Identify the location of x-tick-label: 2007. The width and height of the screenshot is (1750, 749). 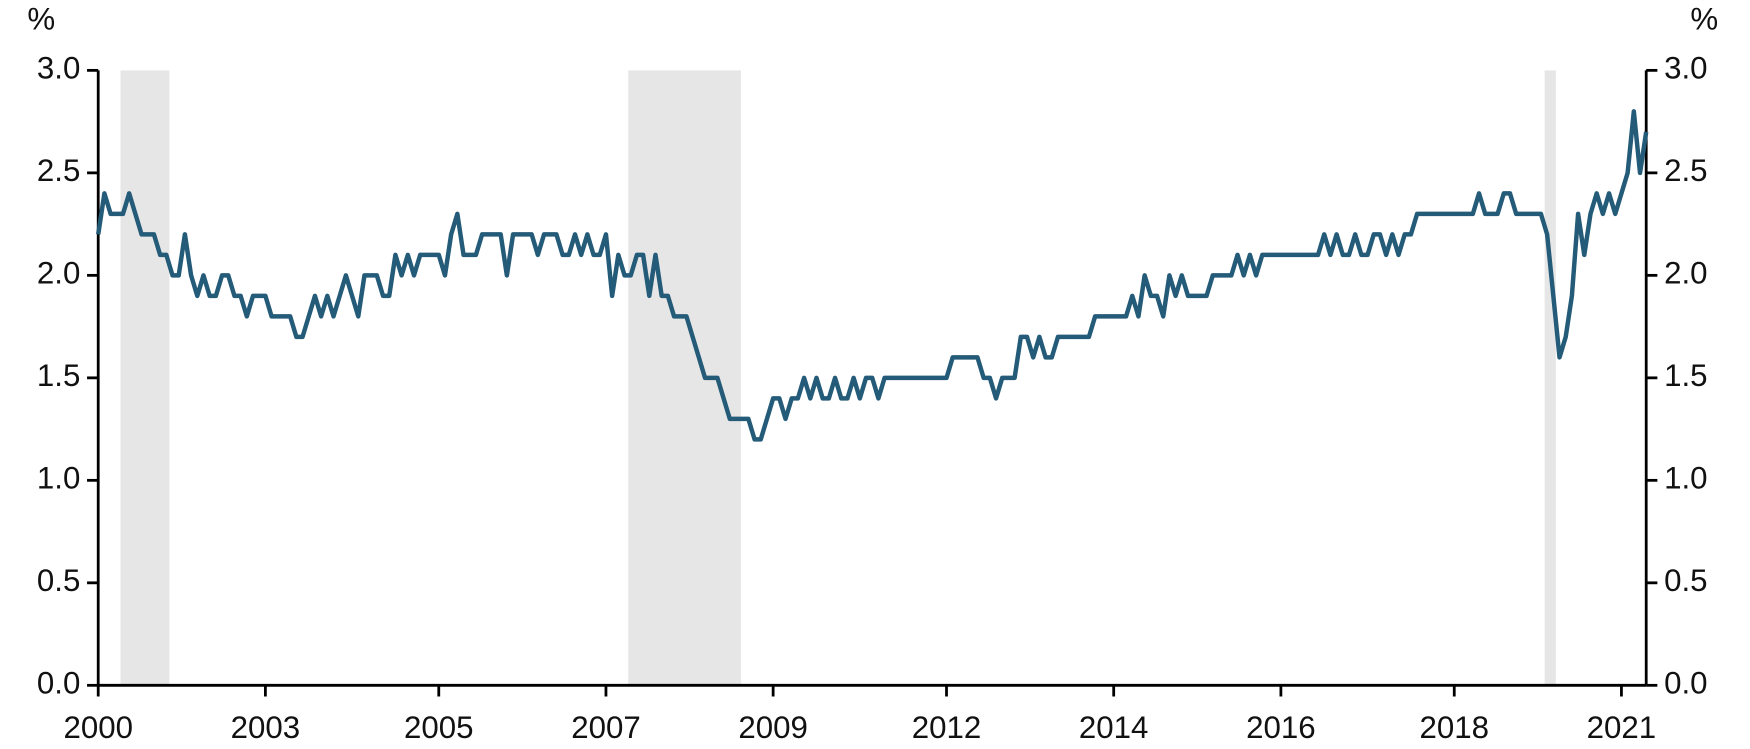
(606, 727).